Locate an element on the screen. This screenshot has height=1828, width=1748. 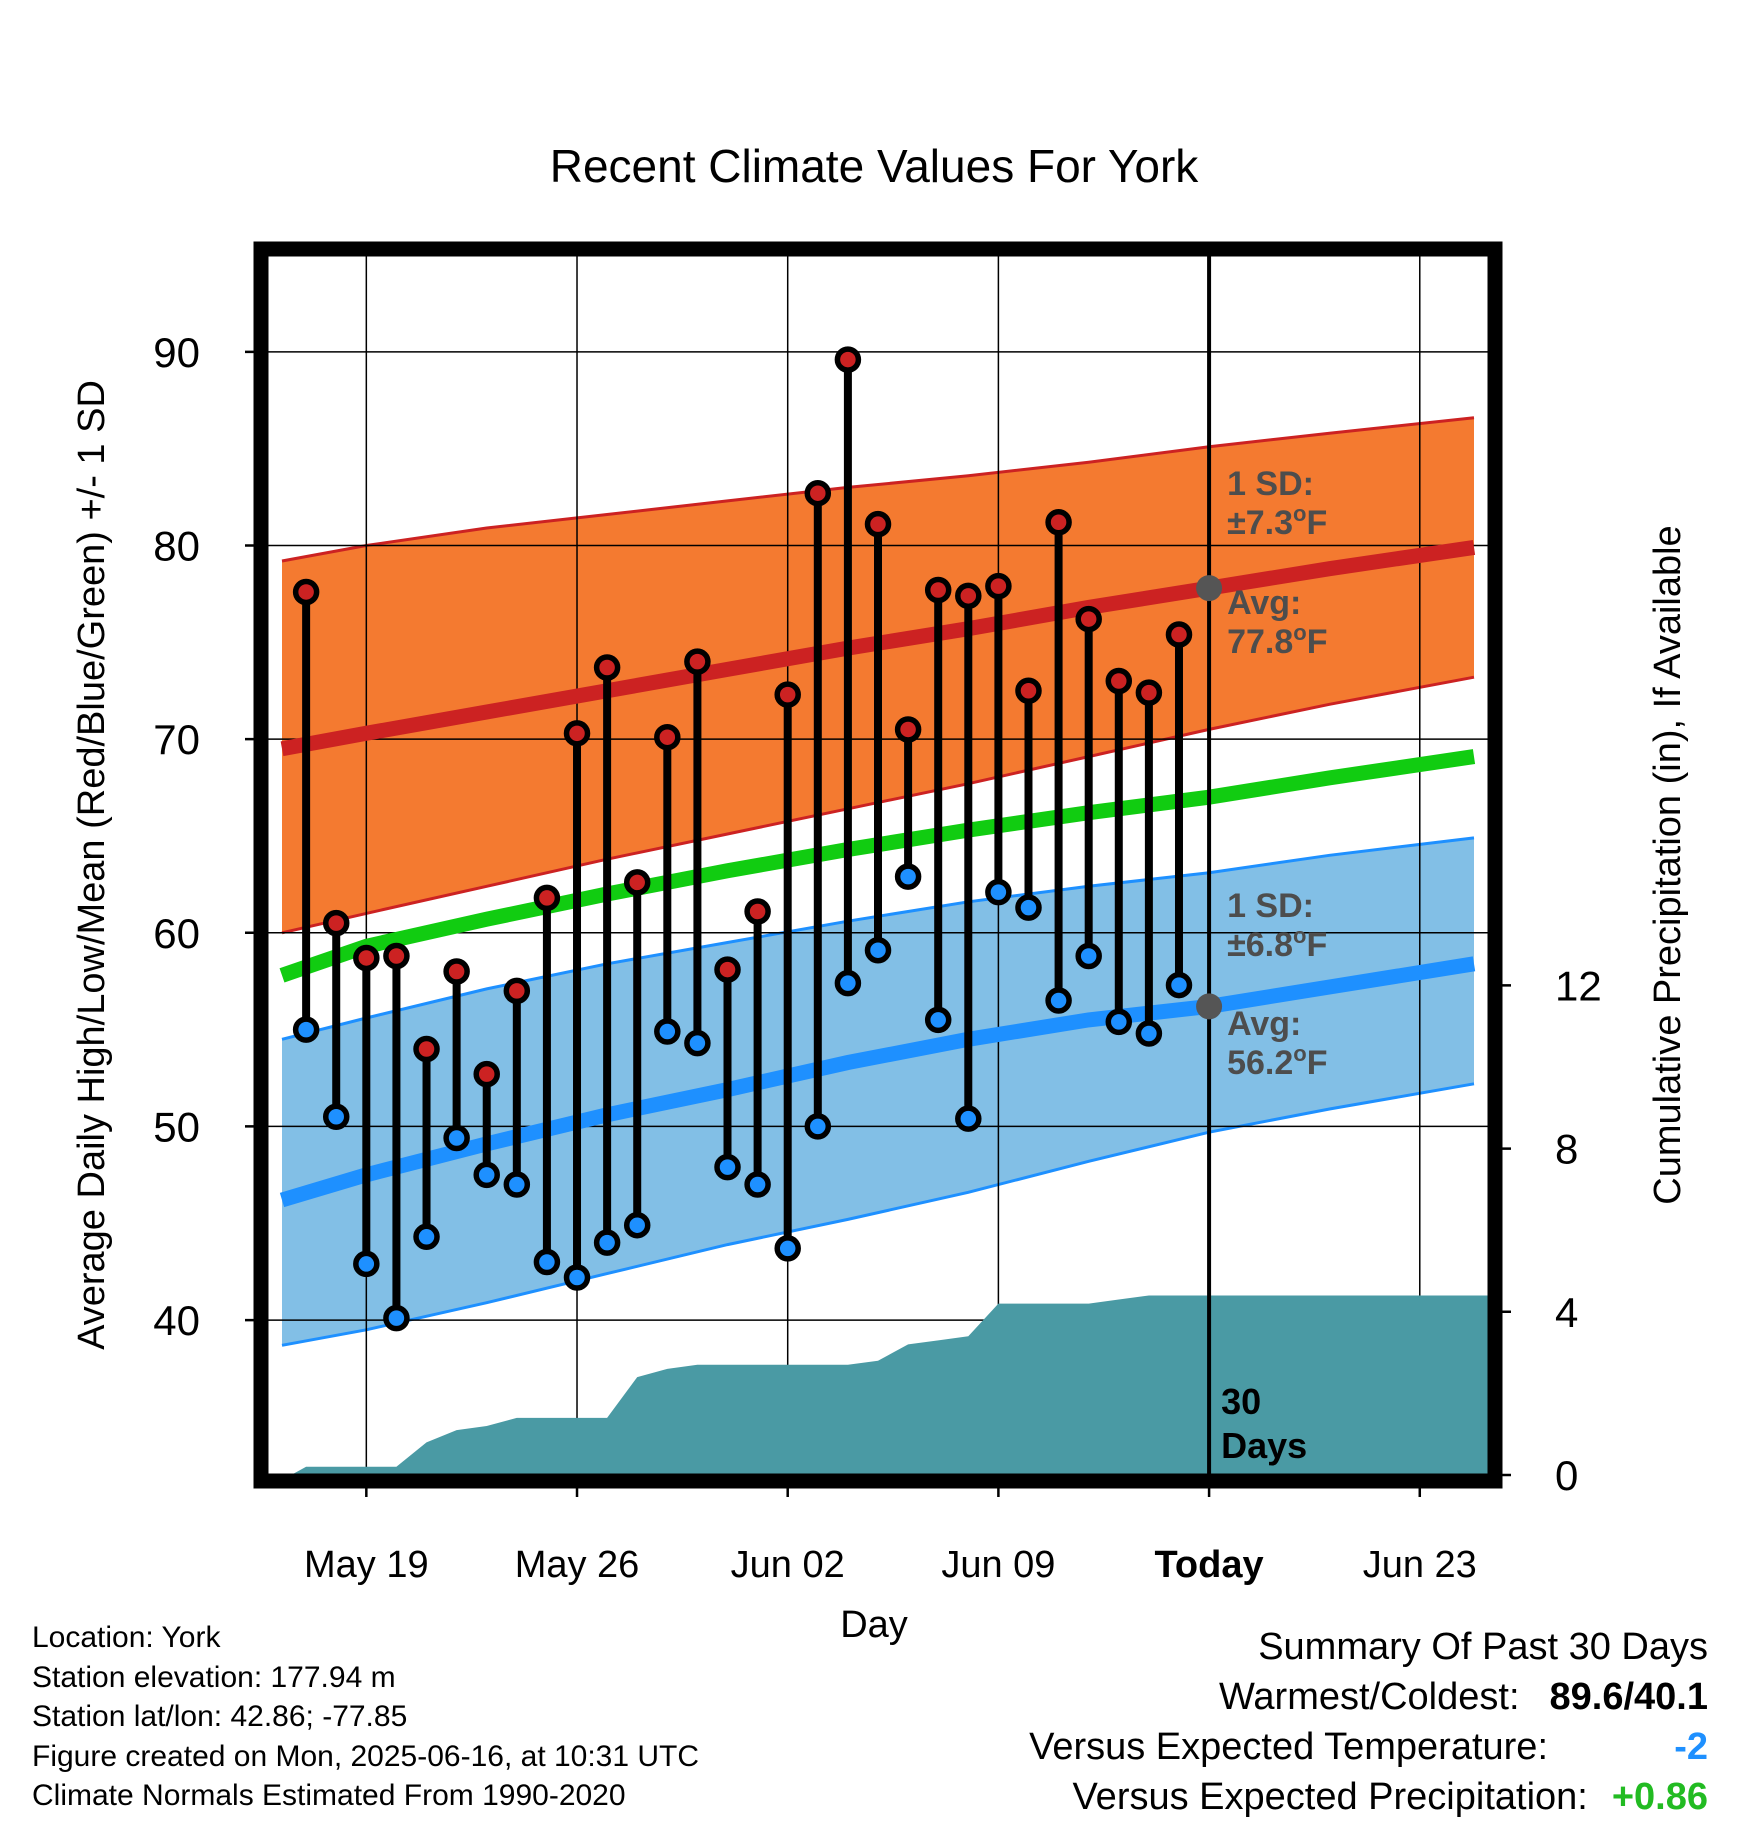
y2-tick-label: 12 is located at coordinates (1578, 985).